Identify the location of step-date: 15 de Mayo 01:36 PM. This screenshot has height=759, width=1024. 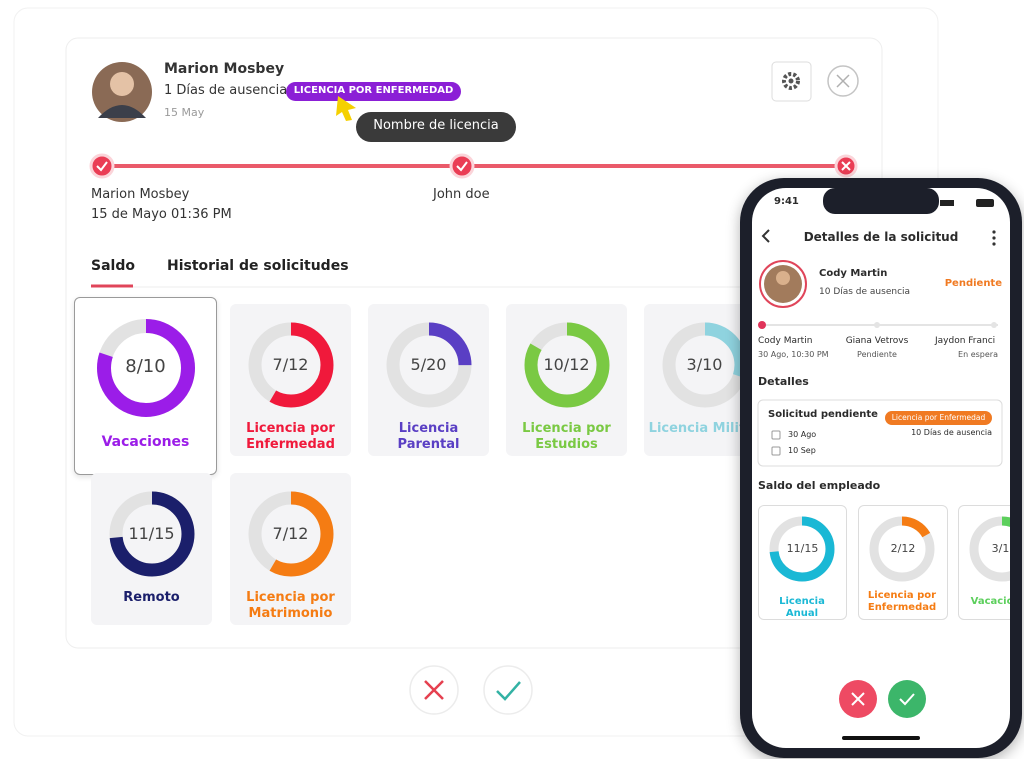
(161, 214).